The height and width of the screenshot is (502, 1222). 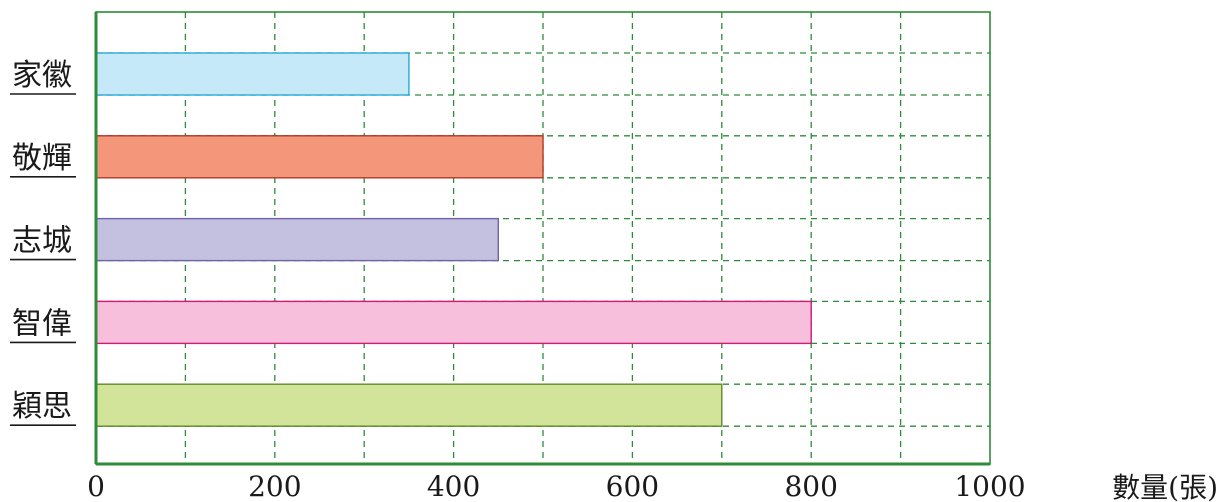 I want to click on category-label: 智偉, so click(x=42, y=323).